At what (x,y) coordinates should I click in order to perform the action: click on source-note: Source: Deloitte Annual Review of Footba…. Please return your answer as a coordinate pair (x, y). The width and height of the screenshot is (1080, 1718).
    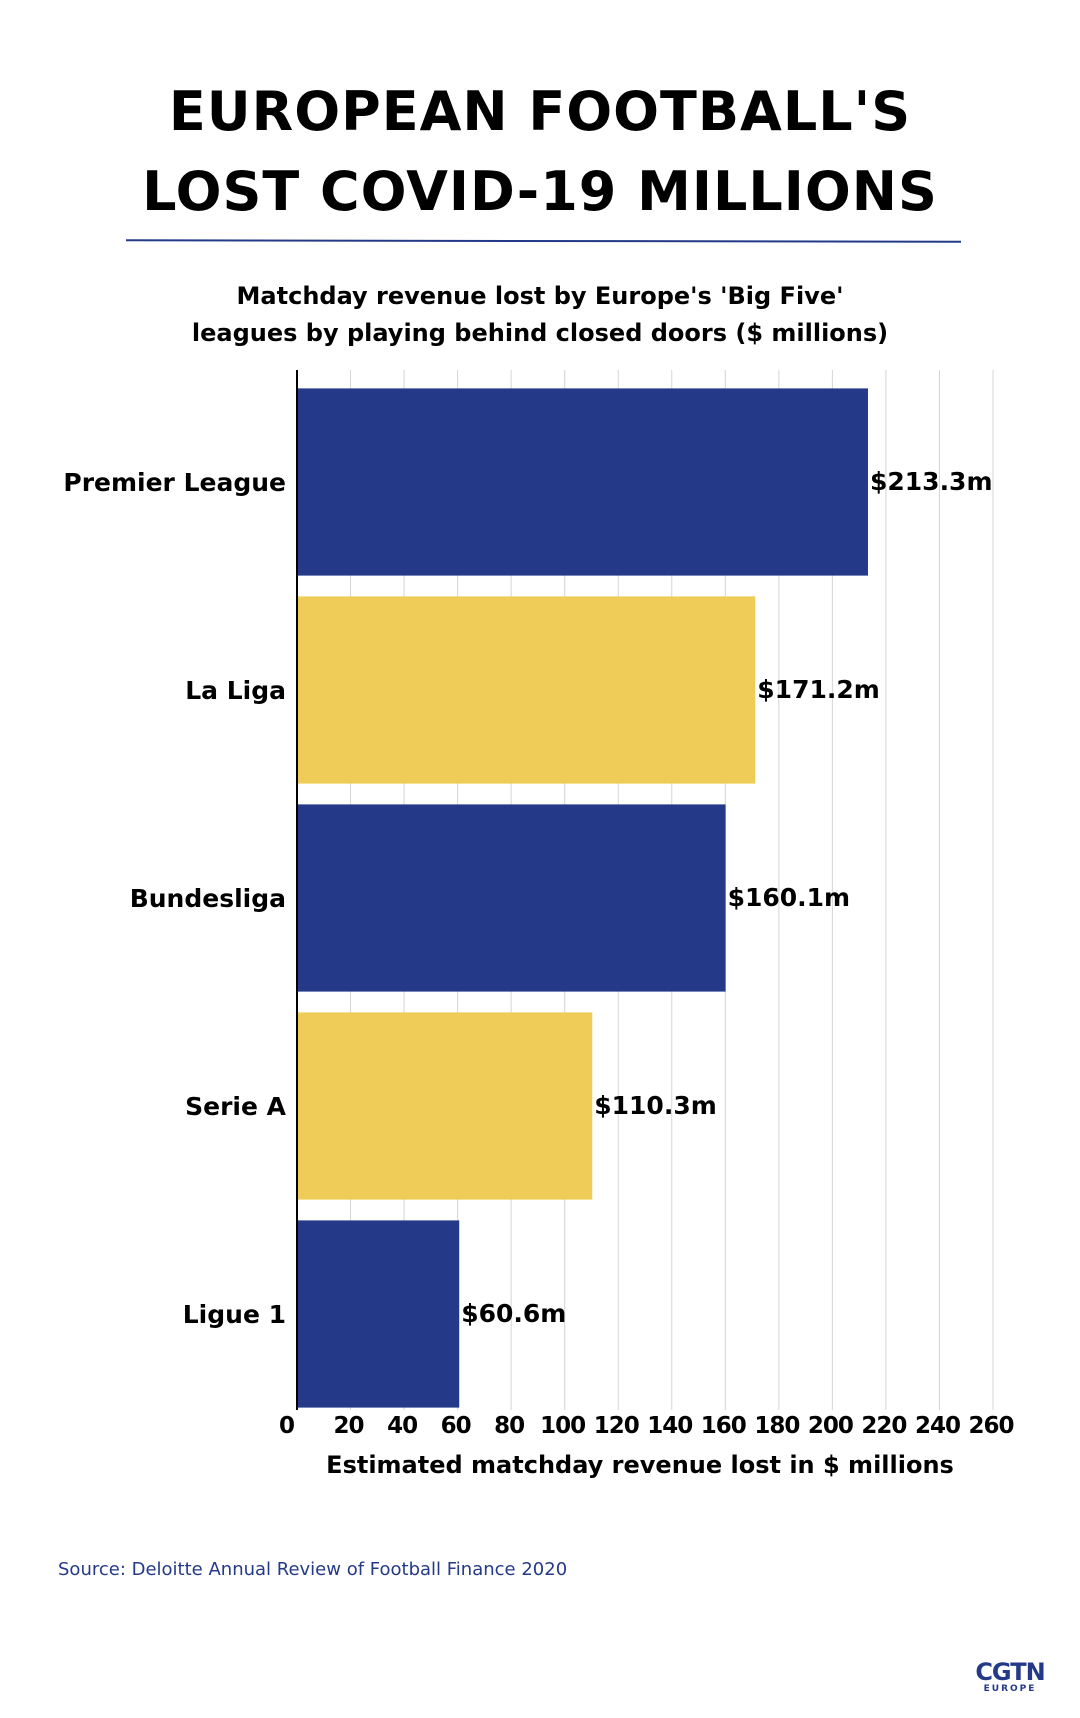
    Looking at the image, I should click on (313, 1569).